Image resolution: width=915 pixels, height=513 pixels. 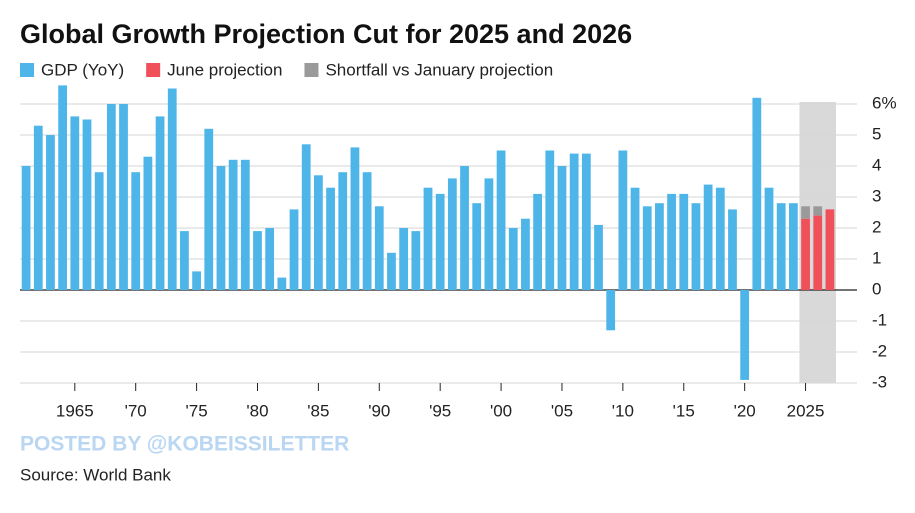 What do you see at coordinates (318, 410) in the screenshot?
I see `x-tick-label: '85` at bounding box center [318, 410].